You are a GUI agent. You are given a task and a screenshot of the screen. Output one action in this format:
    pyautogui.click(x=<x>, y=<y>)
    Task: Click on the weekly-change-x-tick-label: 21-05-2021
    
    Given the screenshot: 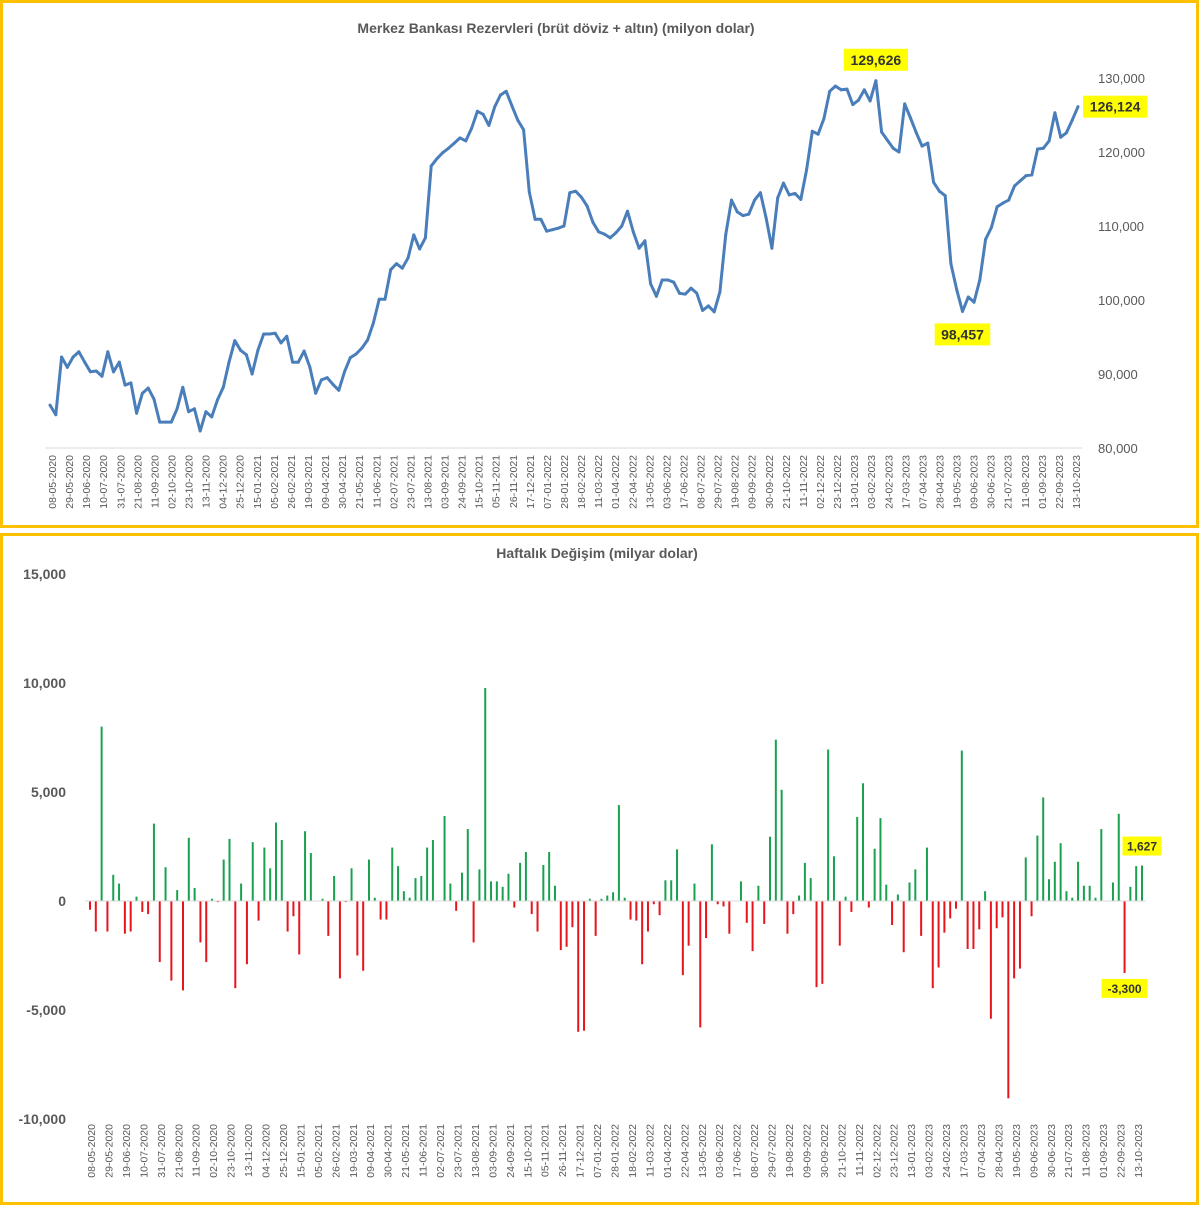 What is the action you would take?
    pyautogui.click(x=406, y=1151)
    